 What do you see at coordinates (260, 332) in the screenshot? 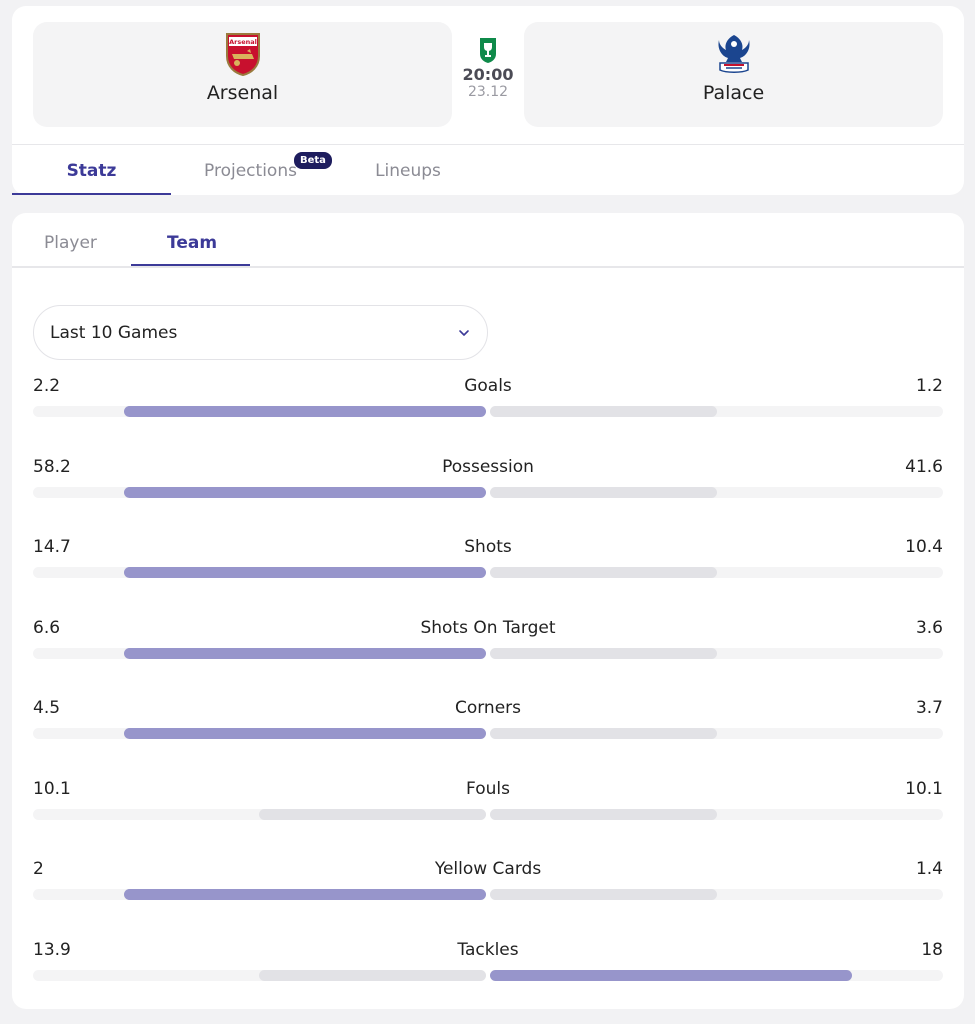
I see `games-filter-select: Last 10 Games` at bounding box center [260, 332].